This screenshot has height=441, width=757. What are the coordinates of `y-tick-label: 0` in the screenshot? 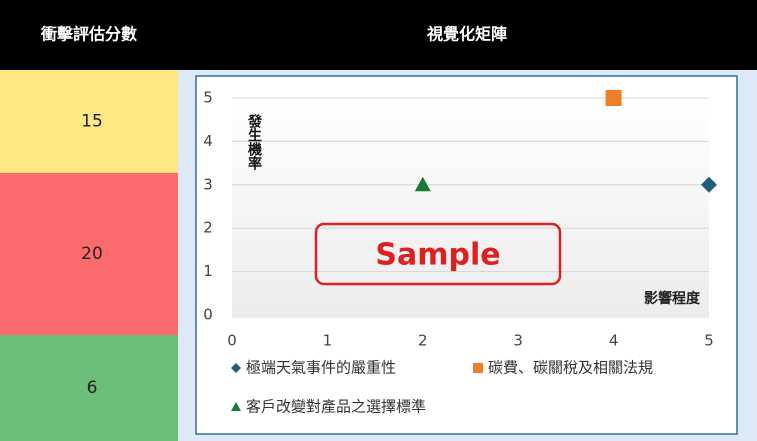 It's located at (208, 315).